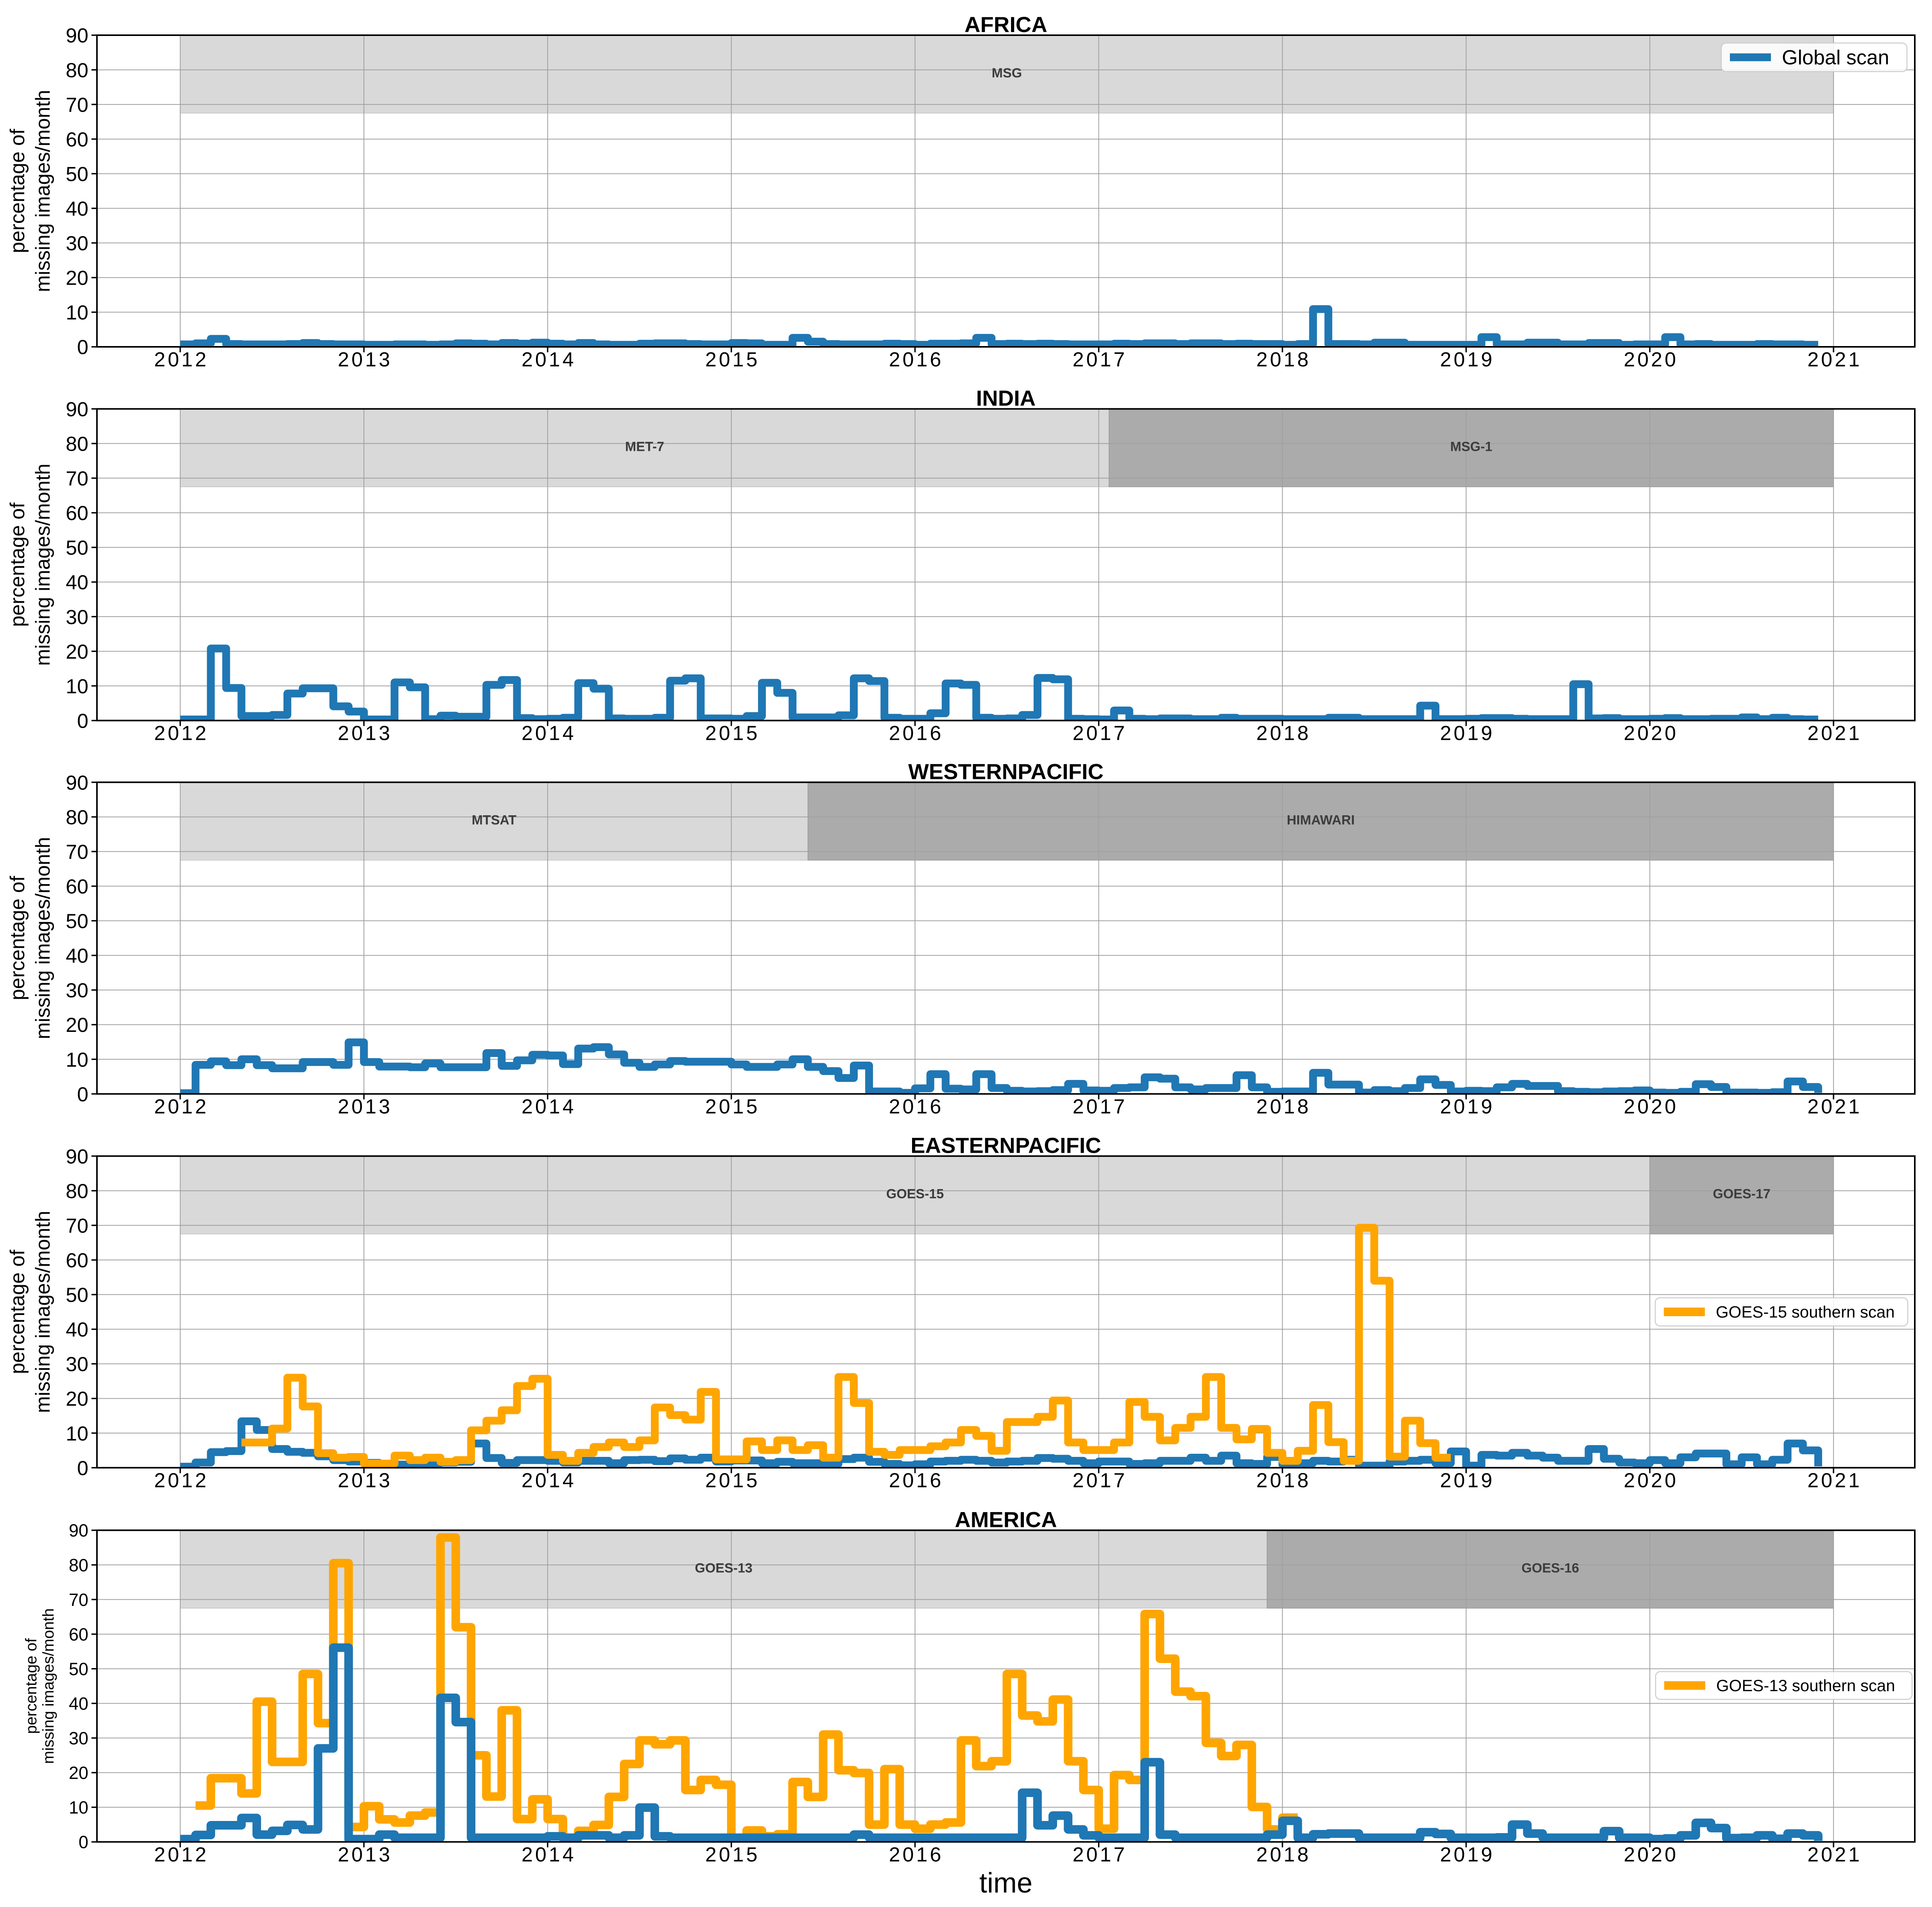 This screenshot has width=1932, height=1907. I want to click on svg-text: time, so click(1005, 1883).